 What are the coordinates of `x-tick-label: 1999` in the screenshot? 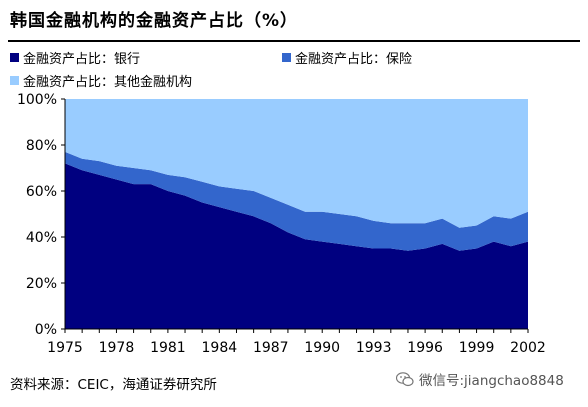 It's located at (477, 348).